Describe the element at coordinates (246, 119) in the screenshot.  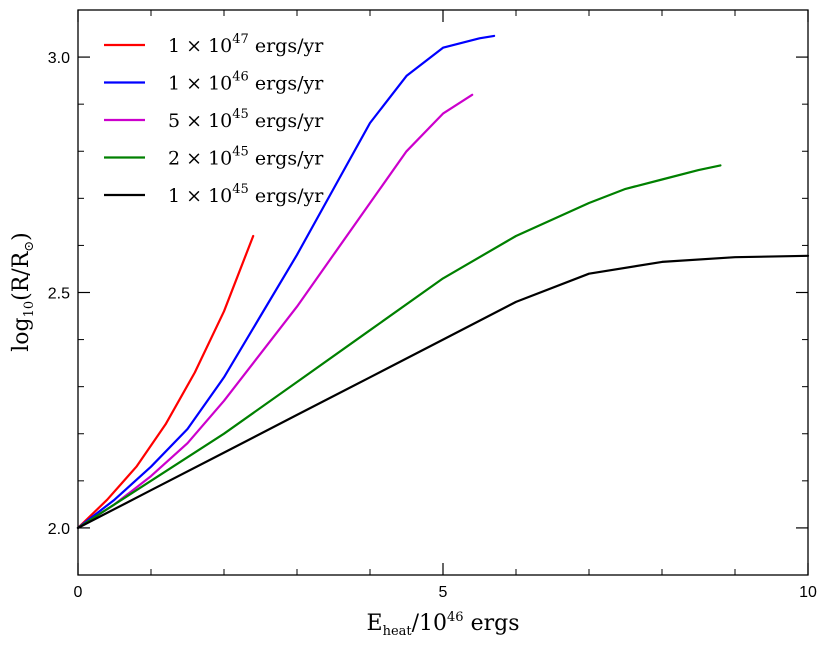
I see `legend-label: 5 × 1045 ergs/yr` at that location.